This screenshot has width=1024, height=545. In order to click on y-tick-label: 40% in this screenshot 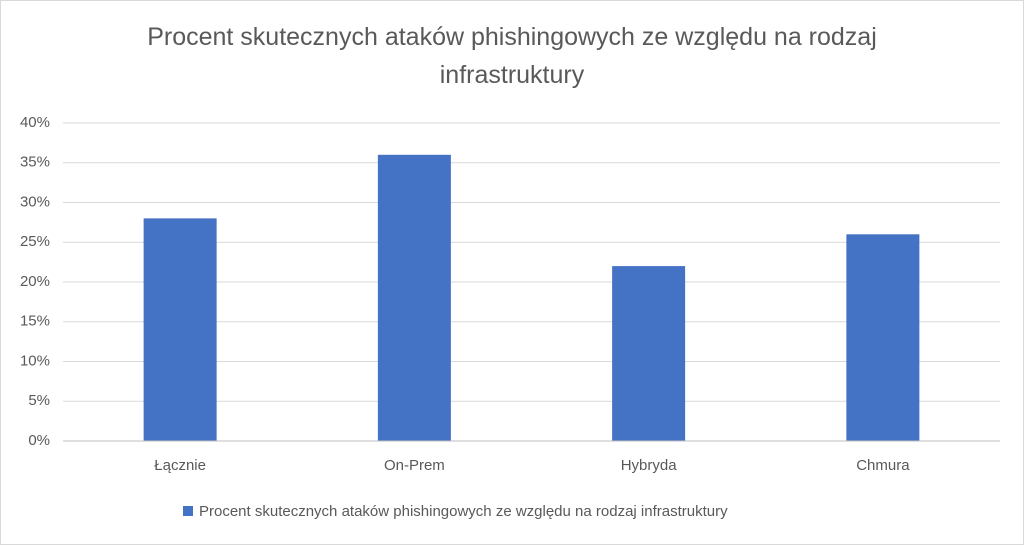, I will do `click(35, 122)`.